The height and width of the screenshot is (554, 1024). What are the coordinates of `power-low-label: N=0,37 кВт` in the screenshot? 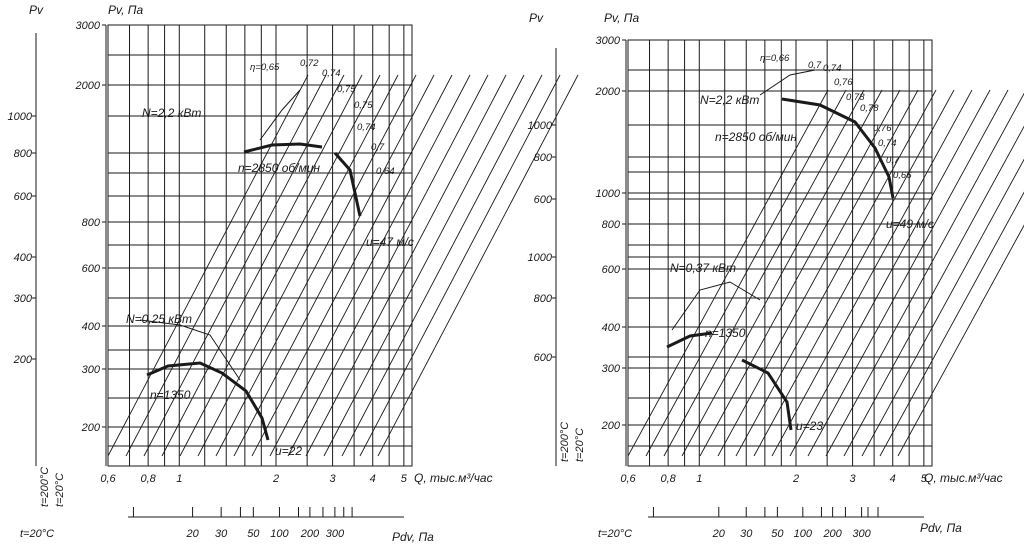 It's located at (703, 268).